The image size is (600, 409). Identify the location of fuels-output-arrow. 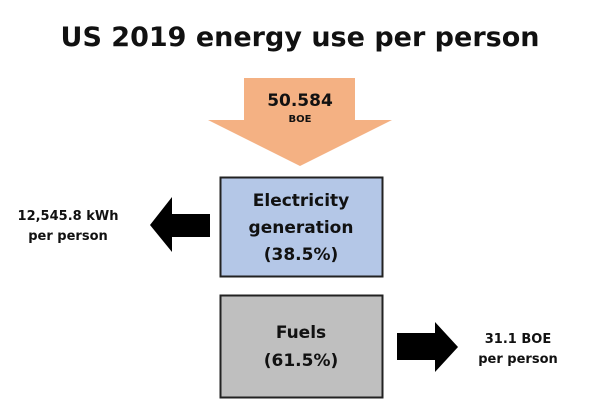
(427, 347).